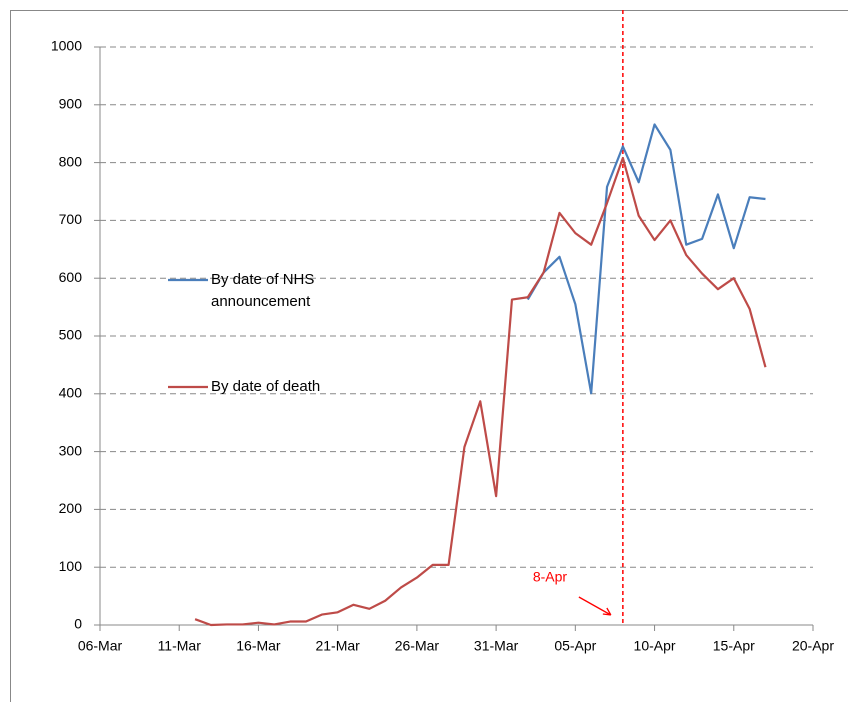 Image resolution: width=848 pixels, height=702 pixels. What do you see at coordinates (263, 290) in the screenshot?
I see `legend-label: By date of NHS announcement` at bounding box center [263, 290].